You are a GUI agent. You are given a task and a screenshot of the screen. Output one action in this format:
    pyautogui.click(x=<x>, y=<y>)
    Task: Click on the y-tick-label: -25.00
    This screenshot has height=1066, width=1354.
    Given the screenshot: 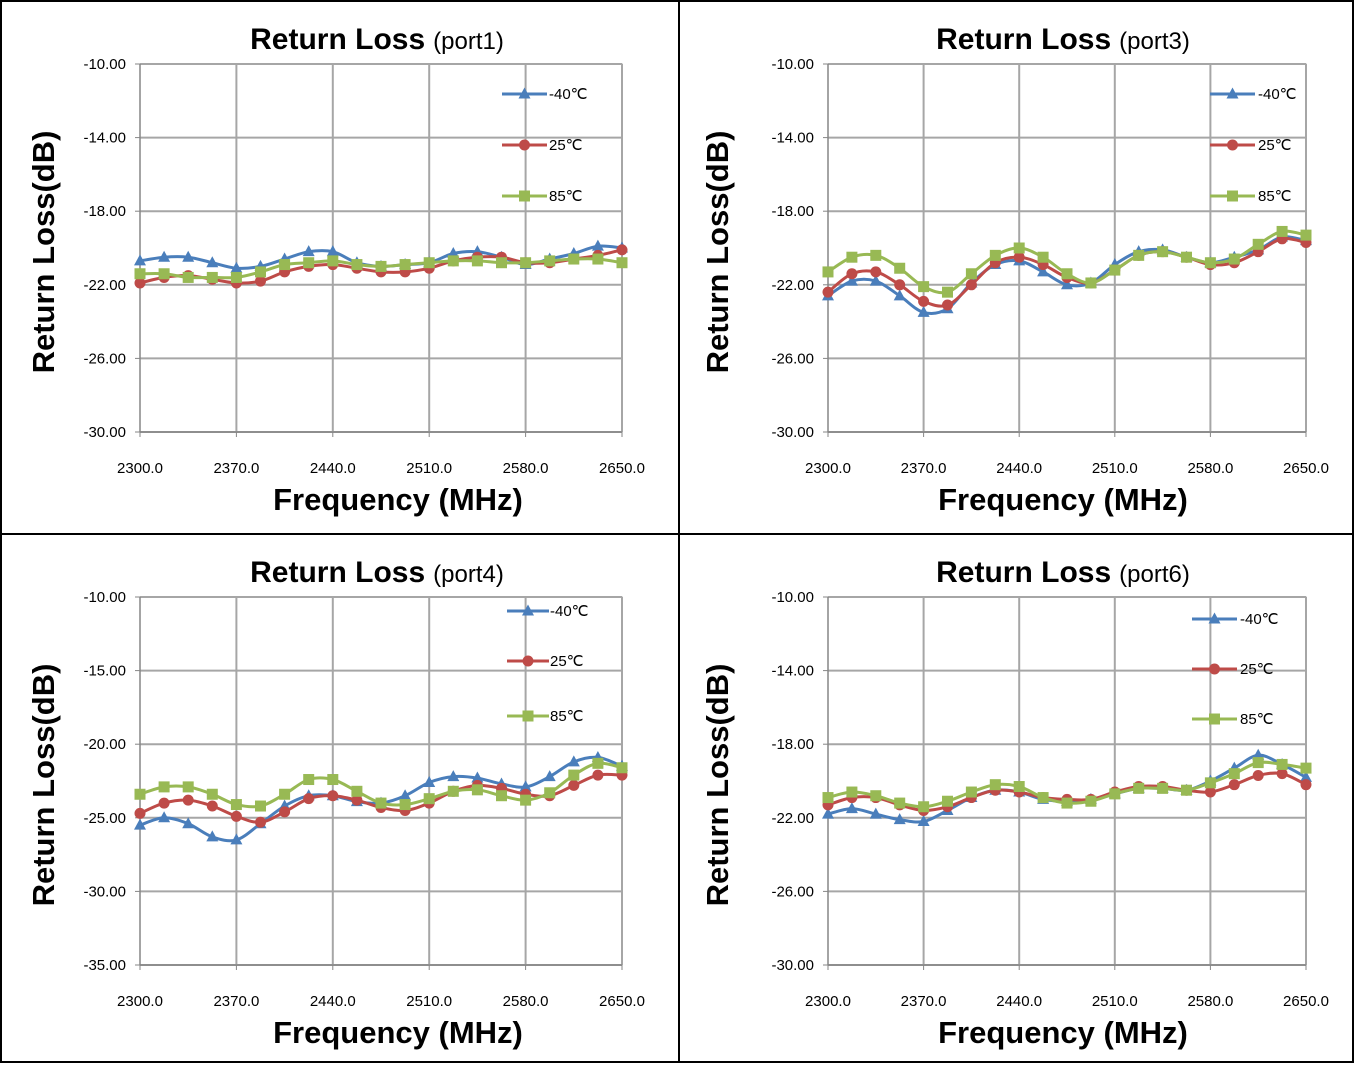 What is the action you would take?
    pyautogui.click(x=104, y=818)
    